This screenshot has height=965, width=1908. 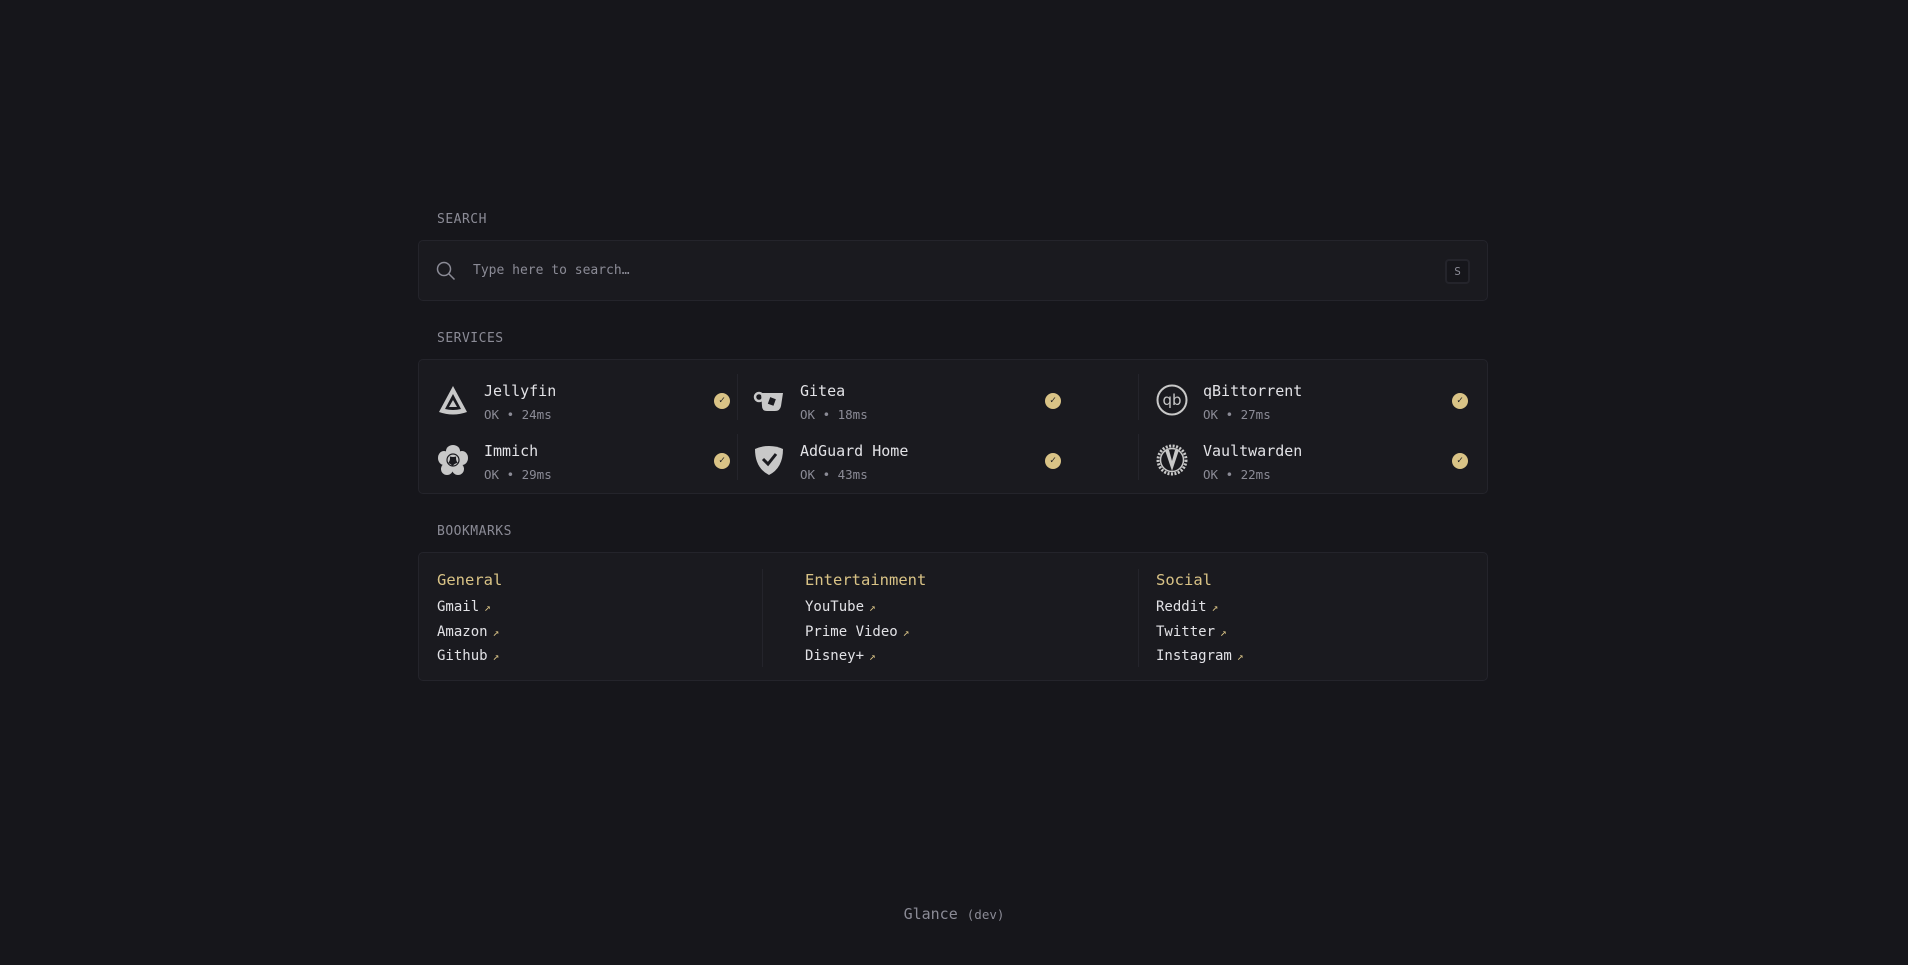 I want to click on service-jellyfin: Jellyfin OK • 24ms ✓, so click(x=584, y=405).